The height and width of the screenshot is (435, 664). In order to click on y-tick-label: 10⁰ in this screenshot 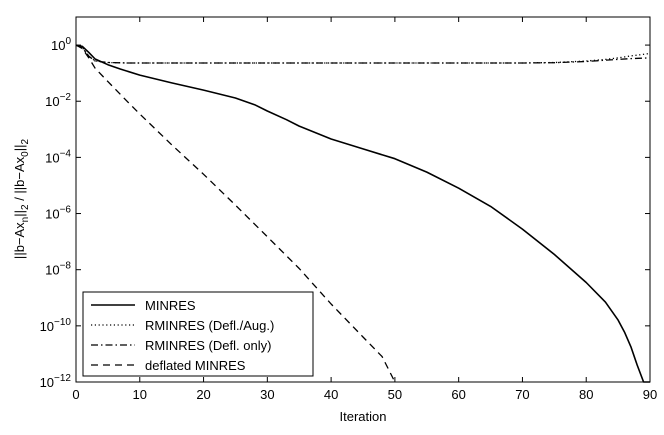, I will do `click(61, 44)`.